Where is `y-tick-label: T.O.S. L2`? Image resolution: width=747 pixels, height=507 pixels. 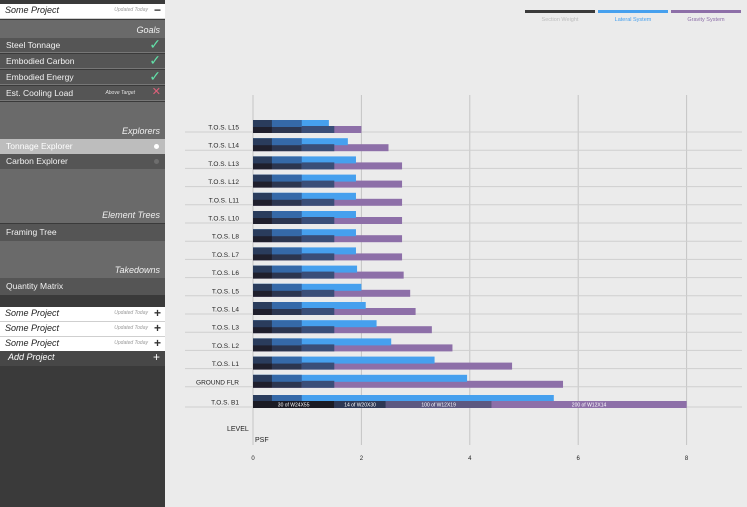
y-tick-label: T.O.S. L2 is located at coordinates (225, 346).